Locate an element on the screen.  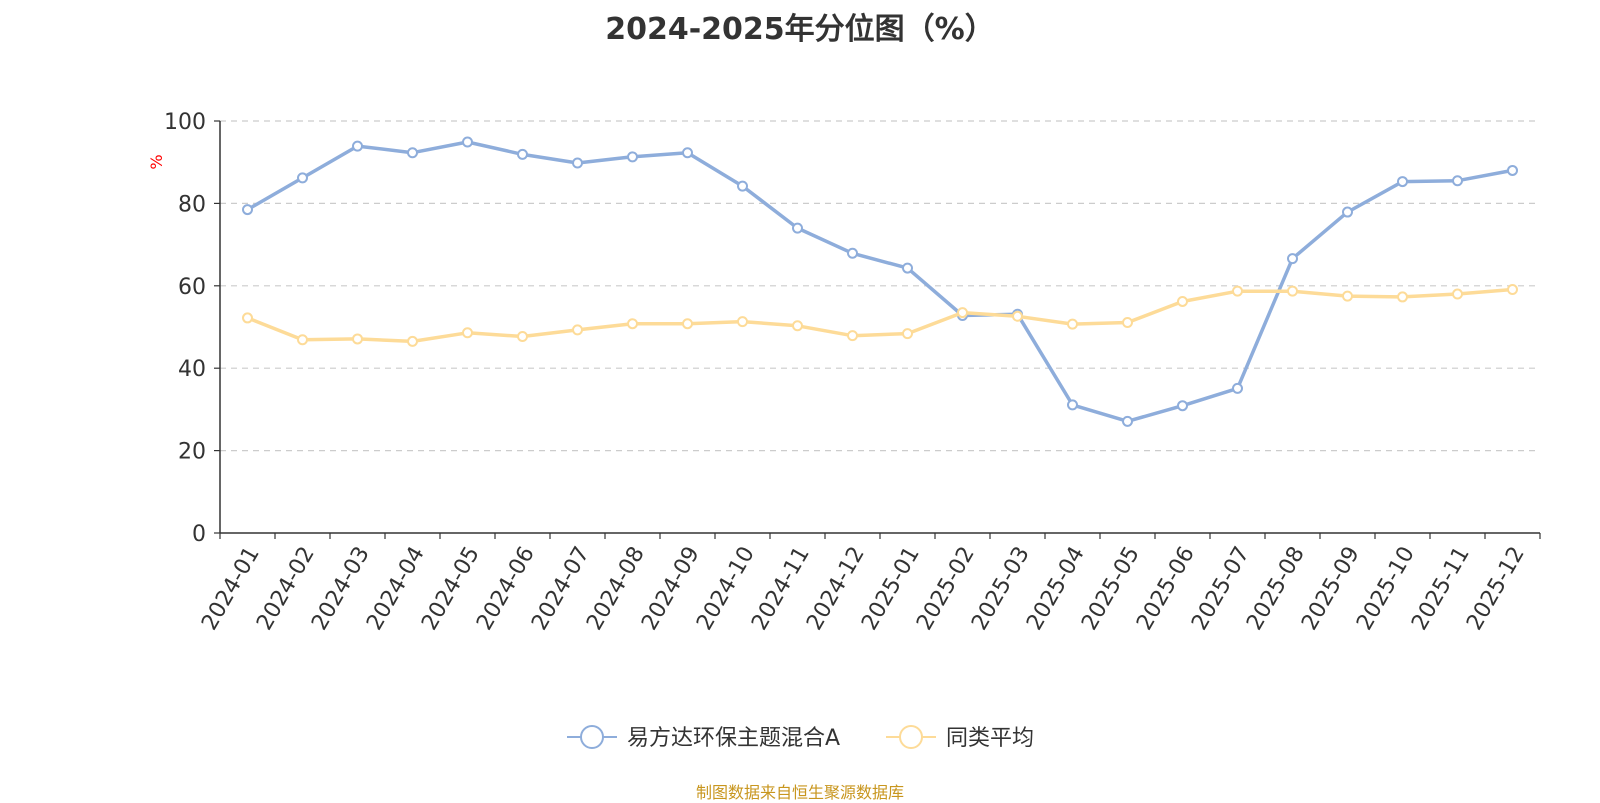
source-note: 制图数据来自恒生聚源数据库 is located at coordinates (799, 792).